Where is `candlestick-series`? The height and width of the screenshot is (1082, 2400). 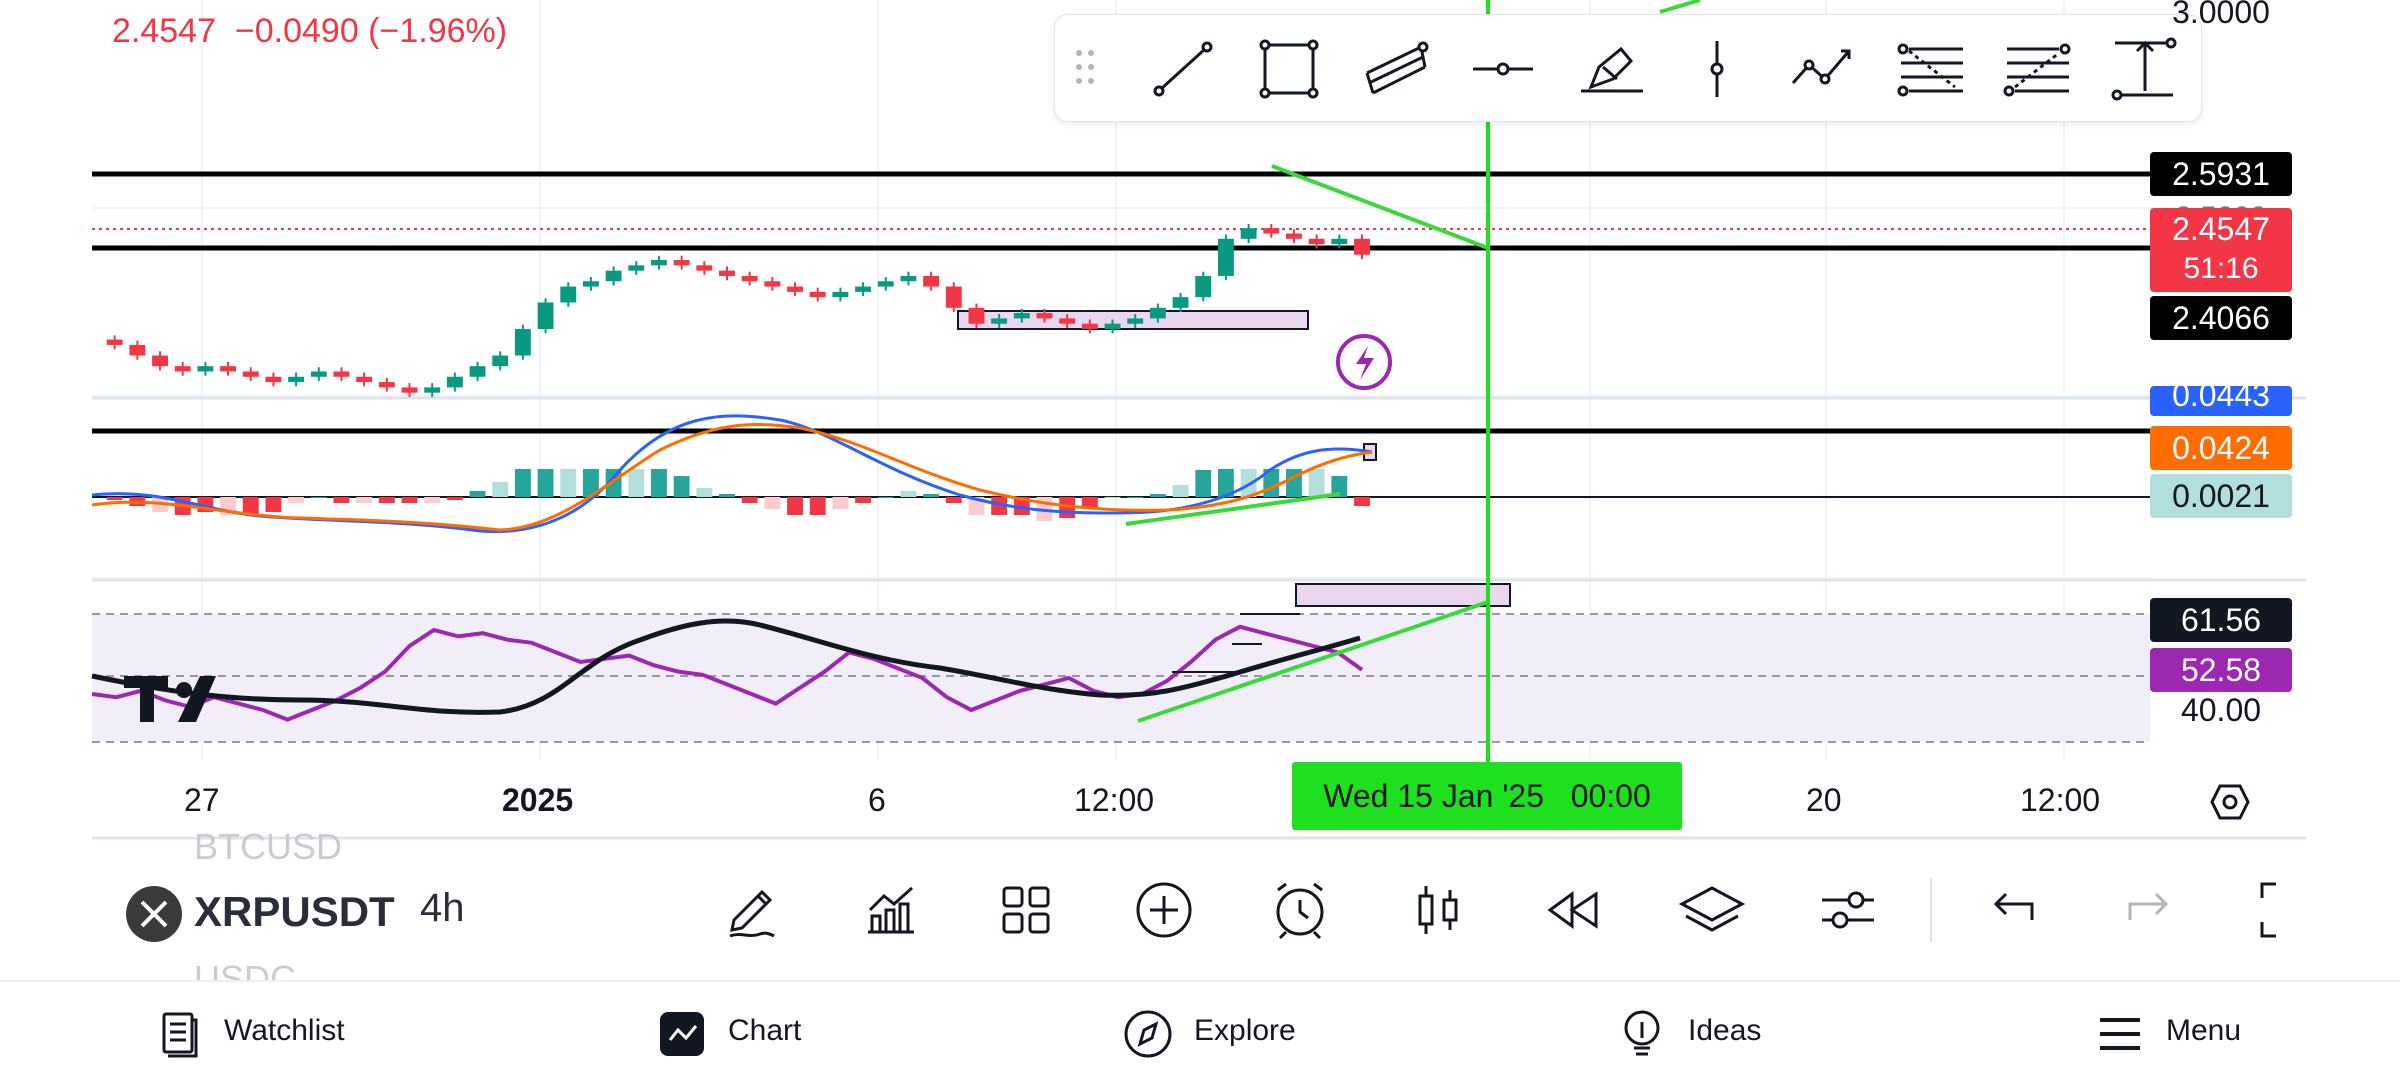
candlestick-series is located at coordinates (738, 310).